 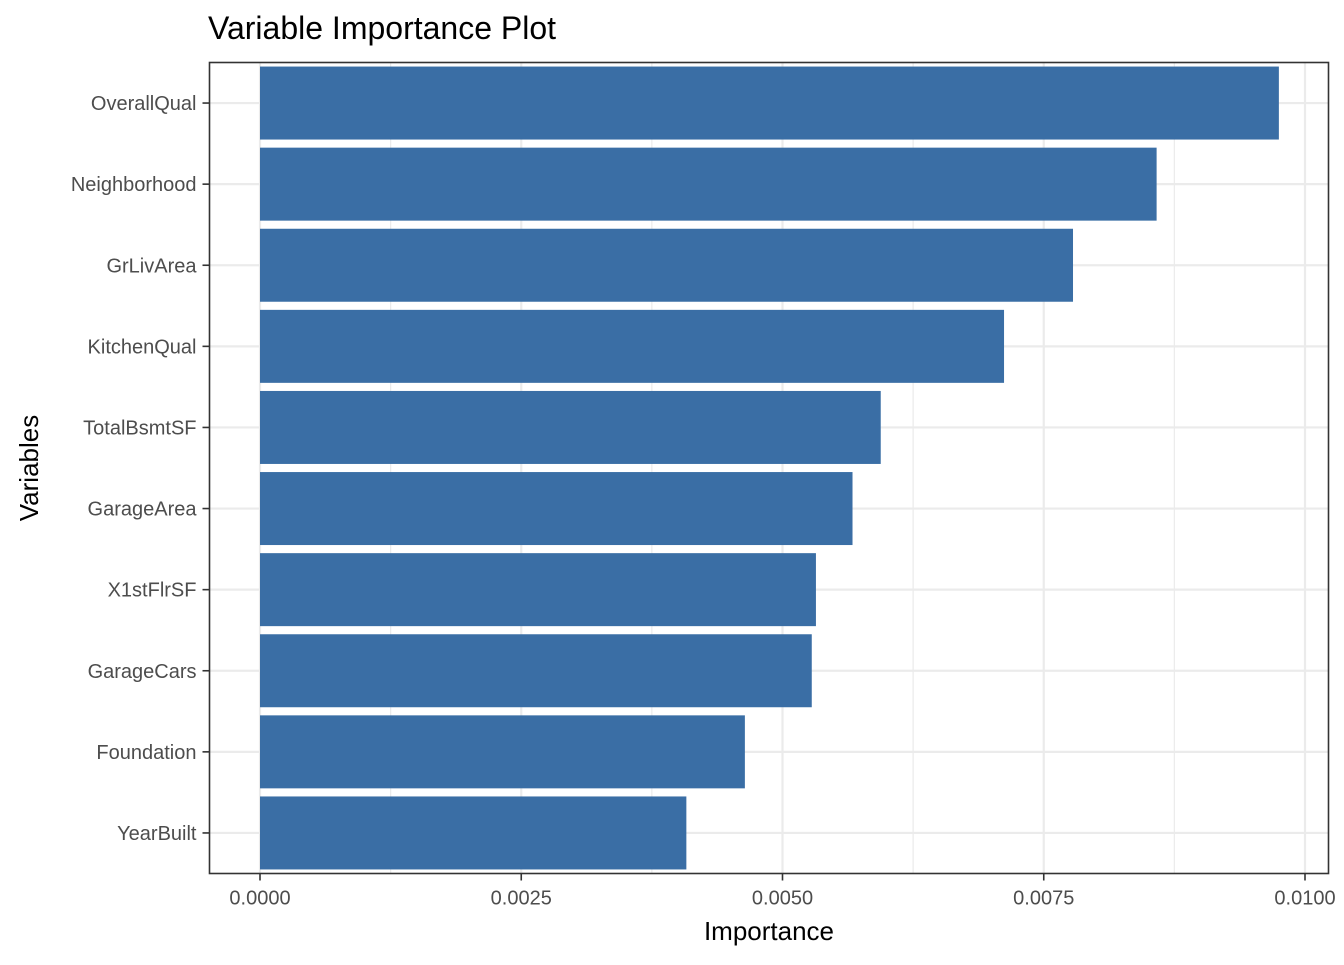 What do you see at coordinates (152, 591) in the screenshot?
I see `y-tick-label: X1stFlrSF` at bounding box center [152, 591].